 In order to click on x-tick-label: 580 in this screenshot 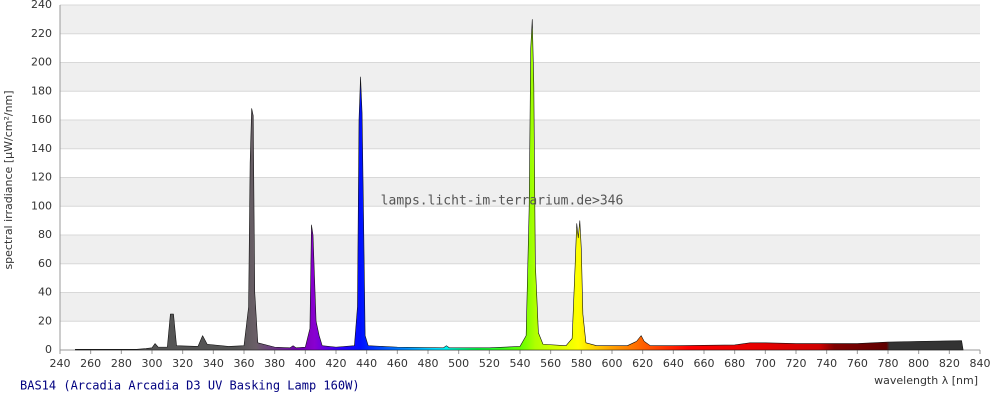, I will do `click(581, 363)`.